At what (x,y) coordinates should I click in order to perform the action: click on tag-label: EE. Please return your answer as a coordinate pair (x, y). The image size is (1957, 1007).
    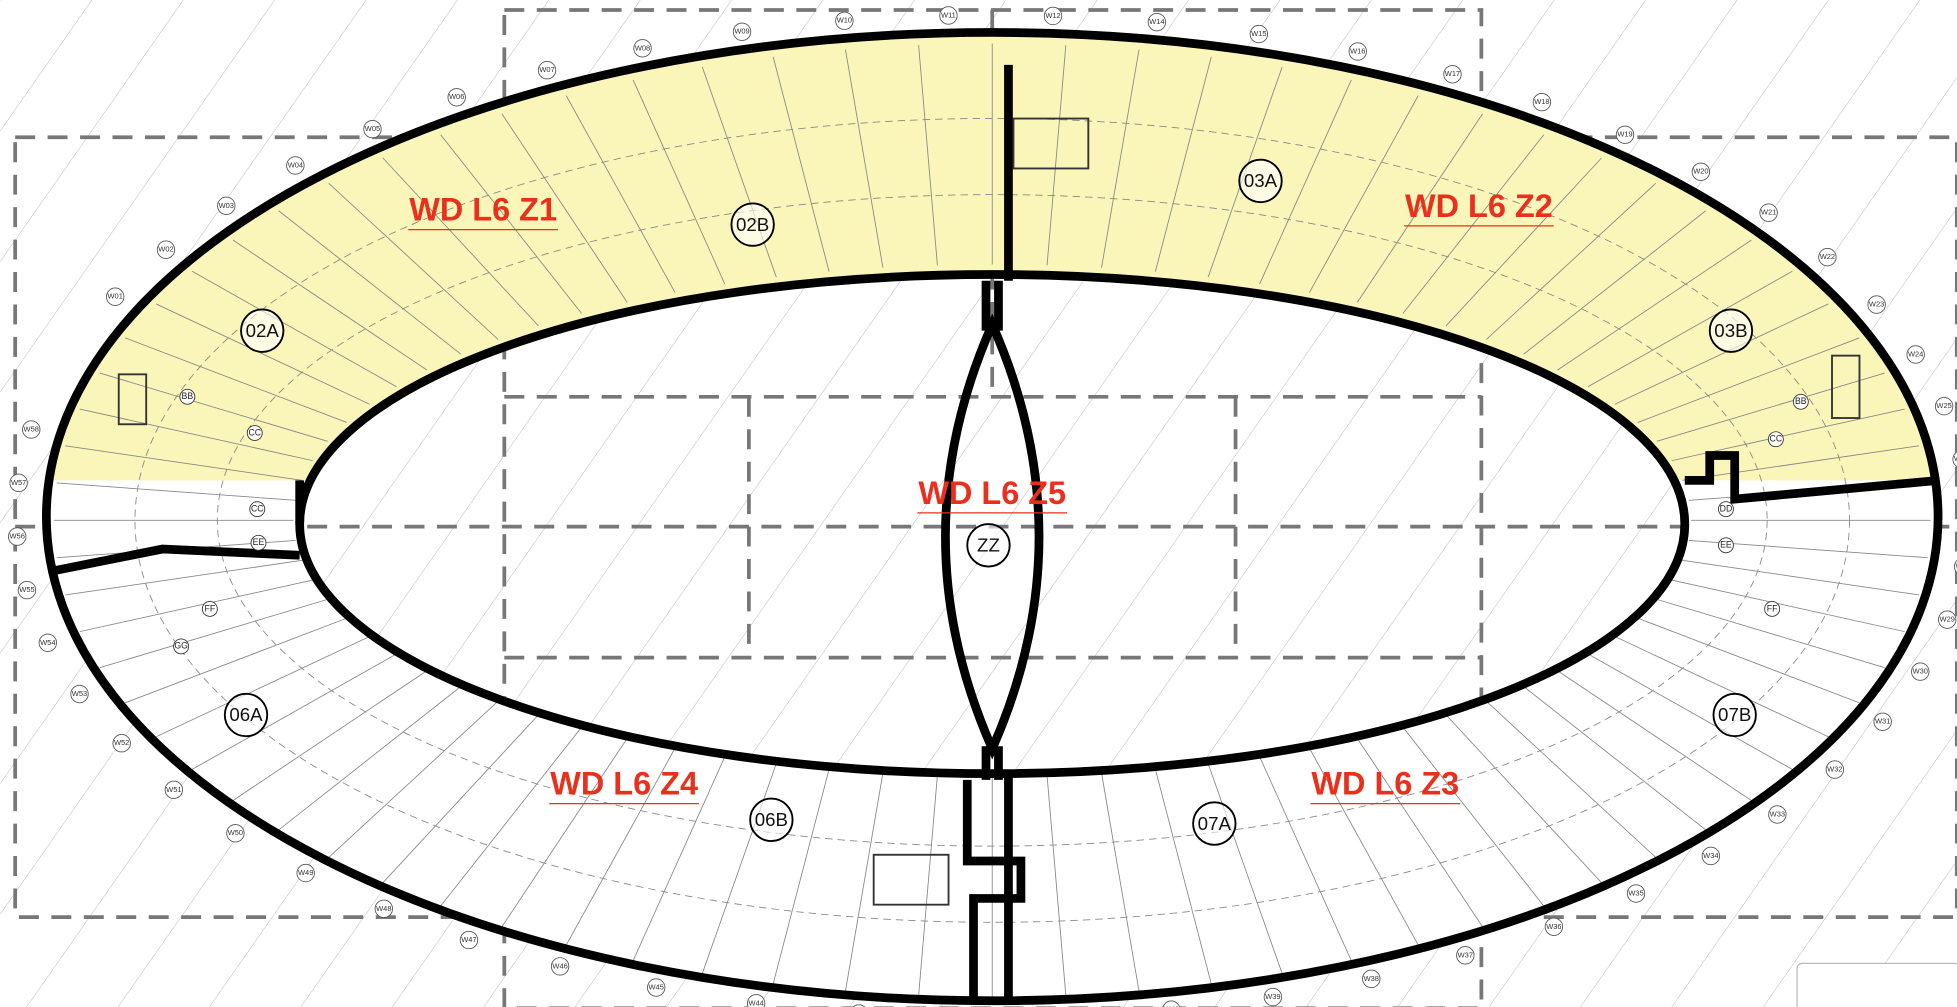
    Looking at the image, I should click on (1726, 545).